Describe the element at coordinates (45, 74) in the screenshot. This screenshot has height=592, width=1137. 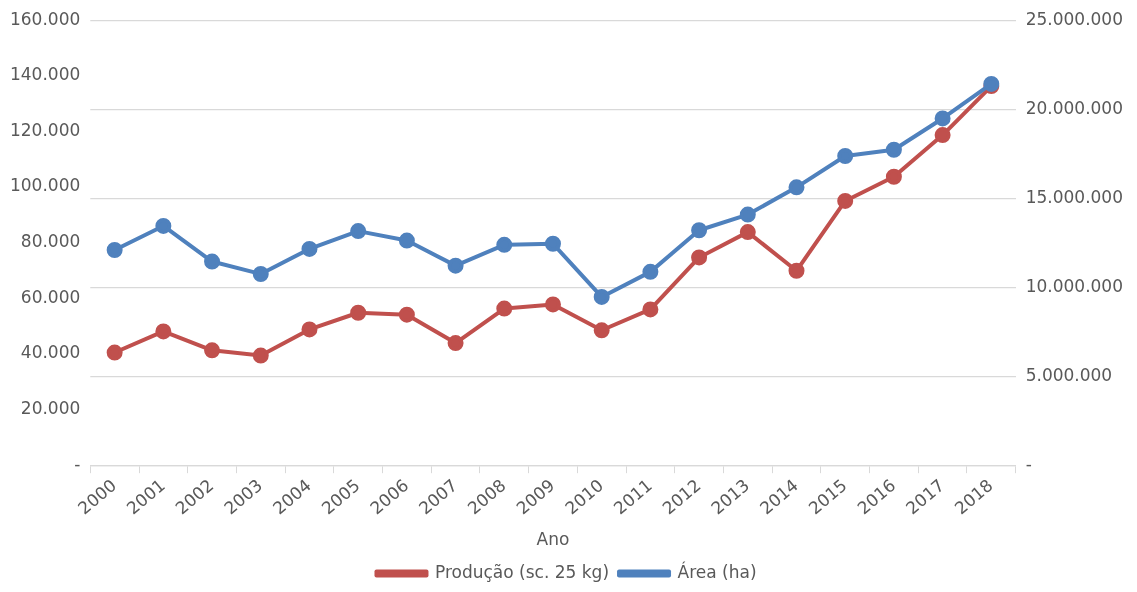
I see `y-tick-label: 140.000` at that location.